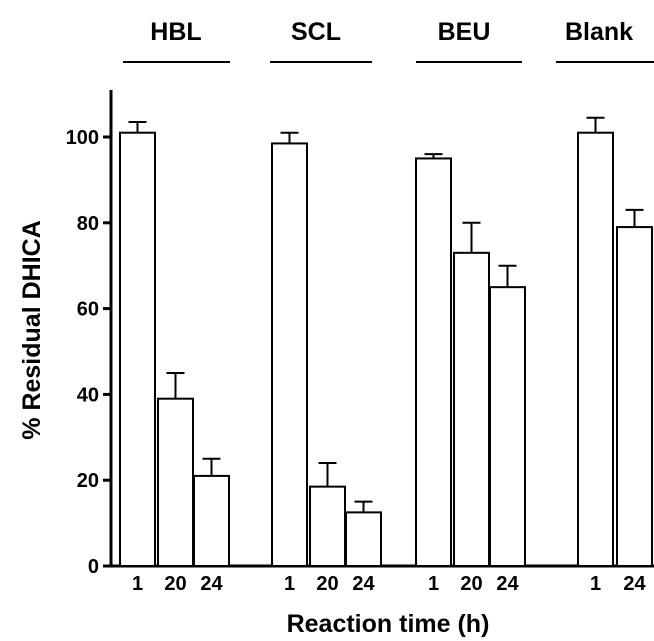 The height and width of the screenshot is (641, 654). Describe the element at coordinates (88, 224) in the screenshot. I see `y-tick-label: 80` at that location.